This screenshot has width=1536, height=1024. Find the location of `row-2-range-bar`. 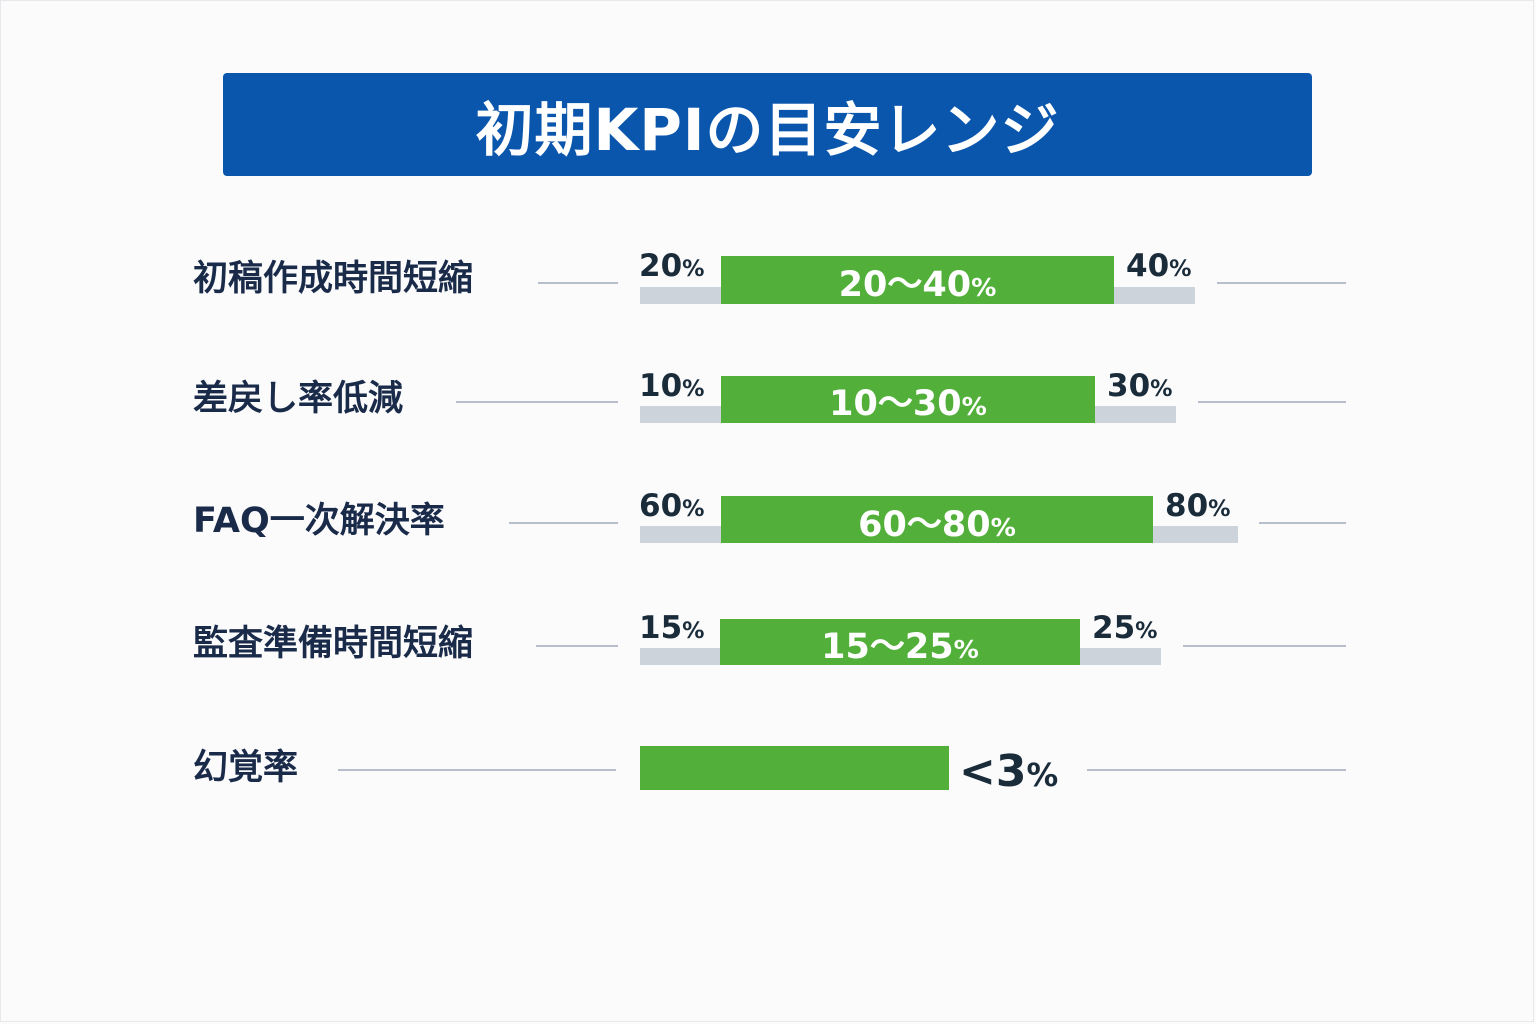

row-2-range-bar is located at coordinates (908, 399).